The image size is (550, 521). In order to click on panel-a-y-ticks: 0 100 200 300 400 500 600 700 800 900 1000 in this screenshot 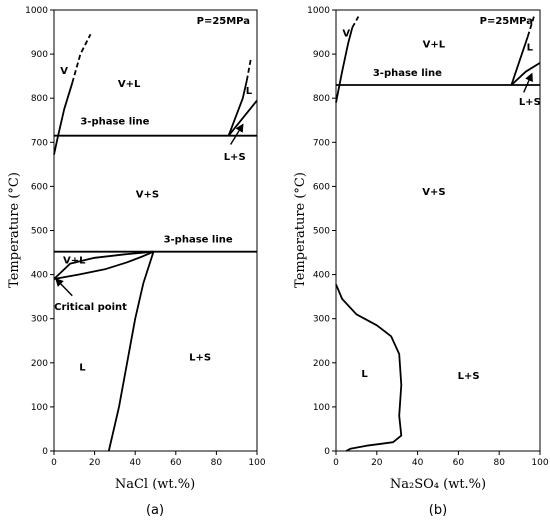, I will do `click(39, 231)`.